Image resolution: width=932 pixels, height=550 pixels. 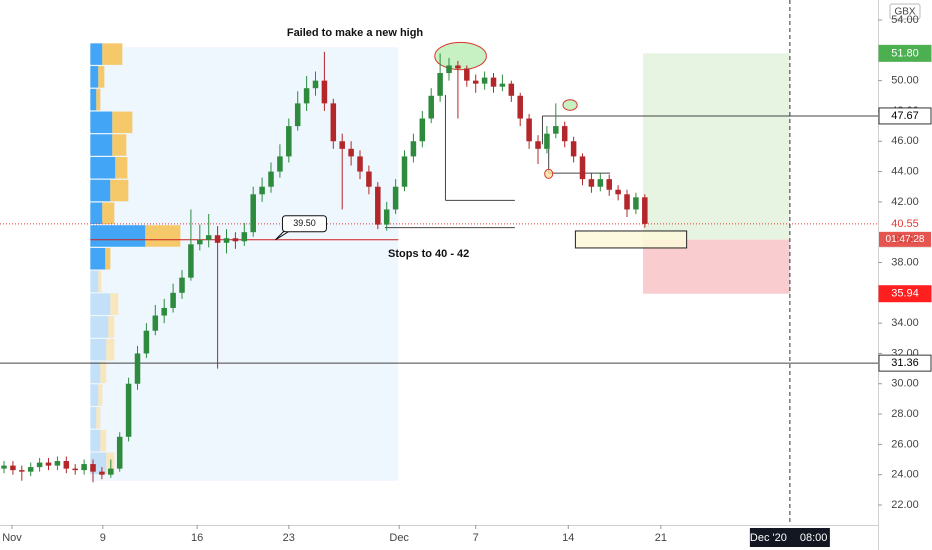 What do you see at coordinates (905, 444) in the screenshot?
I see `y-tick-label: 26.00` at bounding box center [905, 444].